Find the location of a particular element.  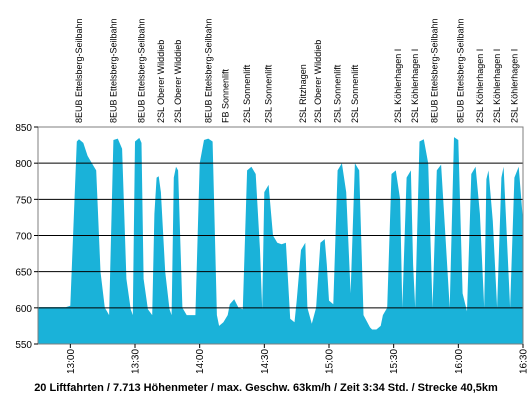

y-tick-label: 600 is located at coordinates (23, 309).